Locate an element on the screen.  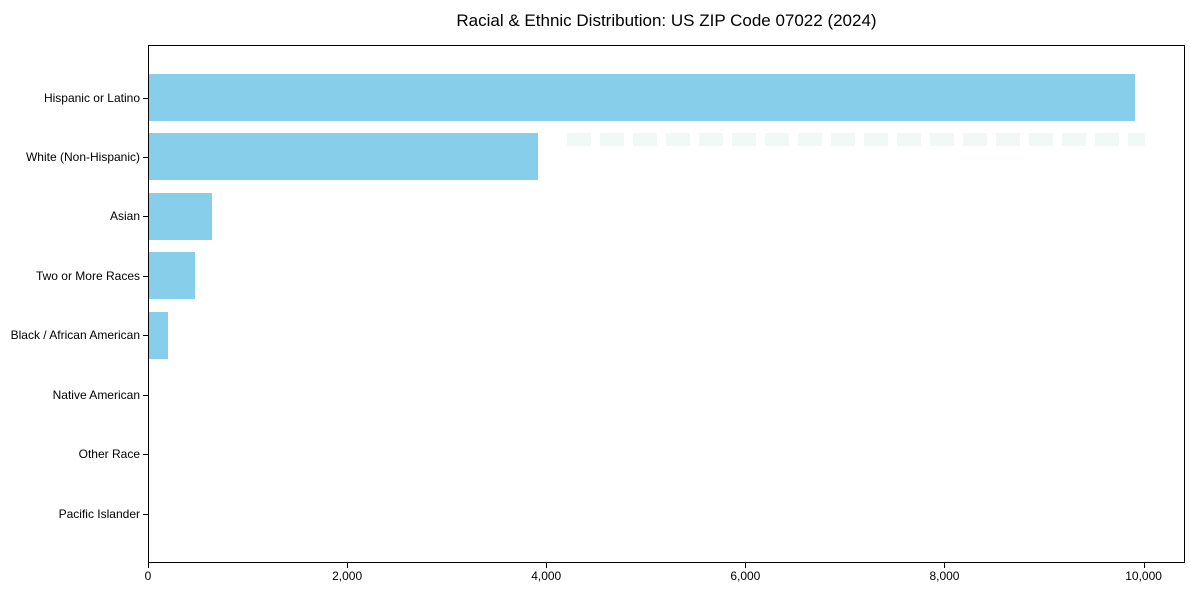
y-axis-label-asian: Asian is located at coordinates (124, 216).